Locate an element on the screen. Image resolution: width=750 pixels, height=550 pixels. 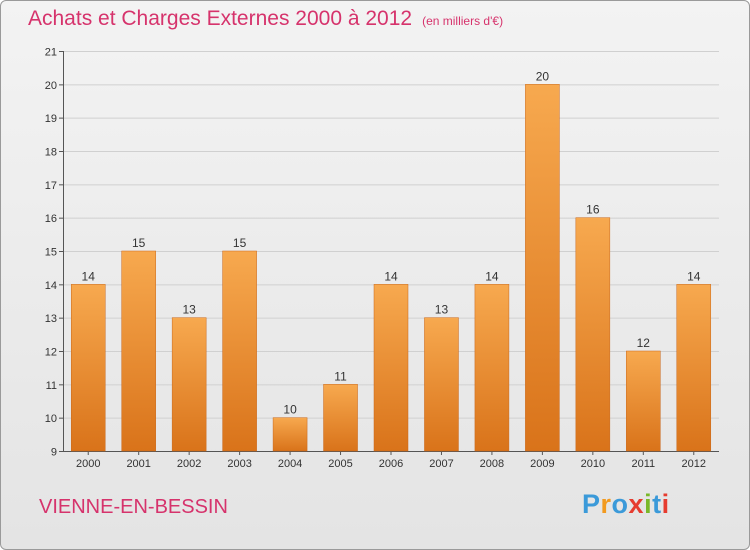
x-tick-label: 2001 is located at coordinates (138, 464).